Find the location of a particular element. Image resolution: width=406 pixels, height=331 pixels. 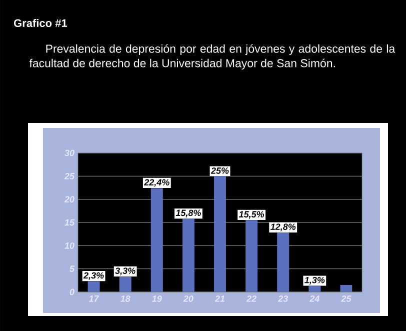

chart-title: Grafico #1 is located at coordinates (41, 23).